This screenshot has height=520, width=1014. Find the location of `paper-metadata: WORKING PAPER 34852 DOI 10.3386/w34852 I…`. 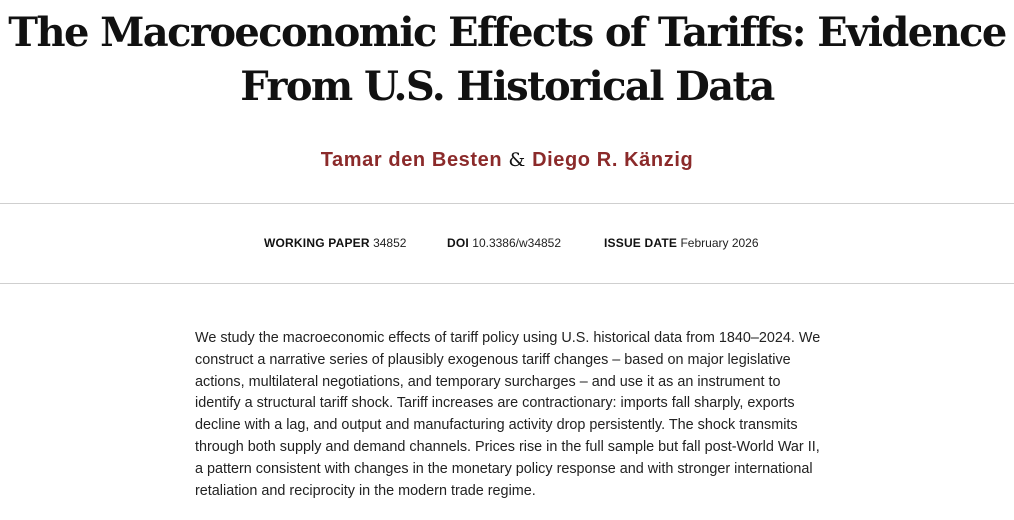

paper-metadata: WORKING PAPER 34852 DOI 10.3386/w34852 I… is located at coordinates (507, 243).